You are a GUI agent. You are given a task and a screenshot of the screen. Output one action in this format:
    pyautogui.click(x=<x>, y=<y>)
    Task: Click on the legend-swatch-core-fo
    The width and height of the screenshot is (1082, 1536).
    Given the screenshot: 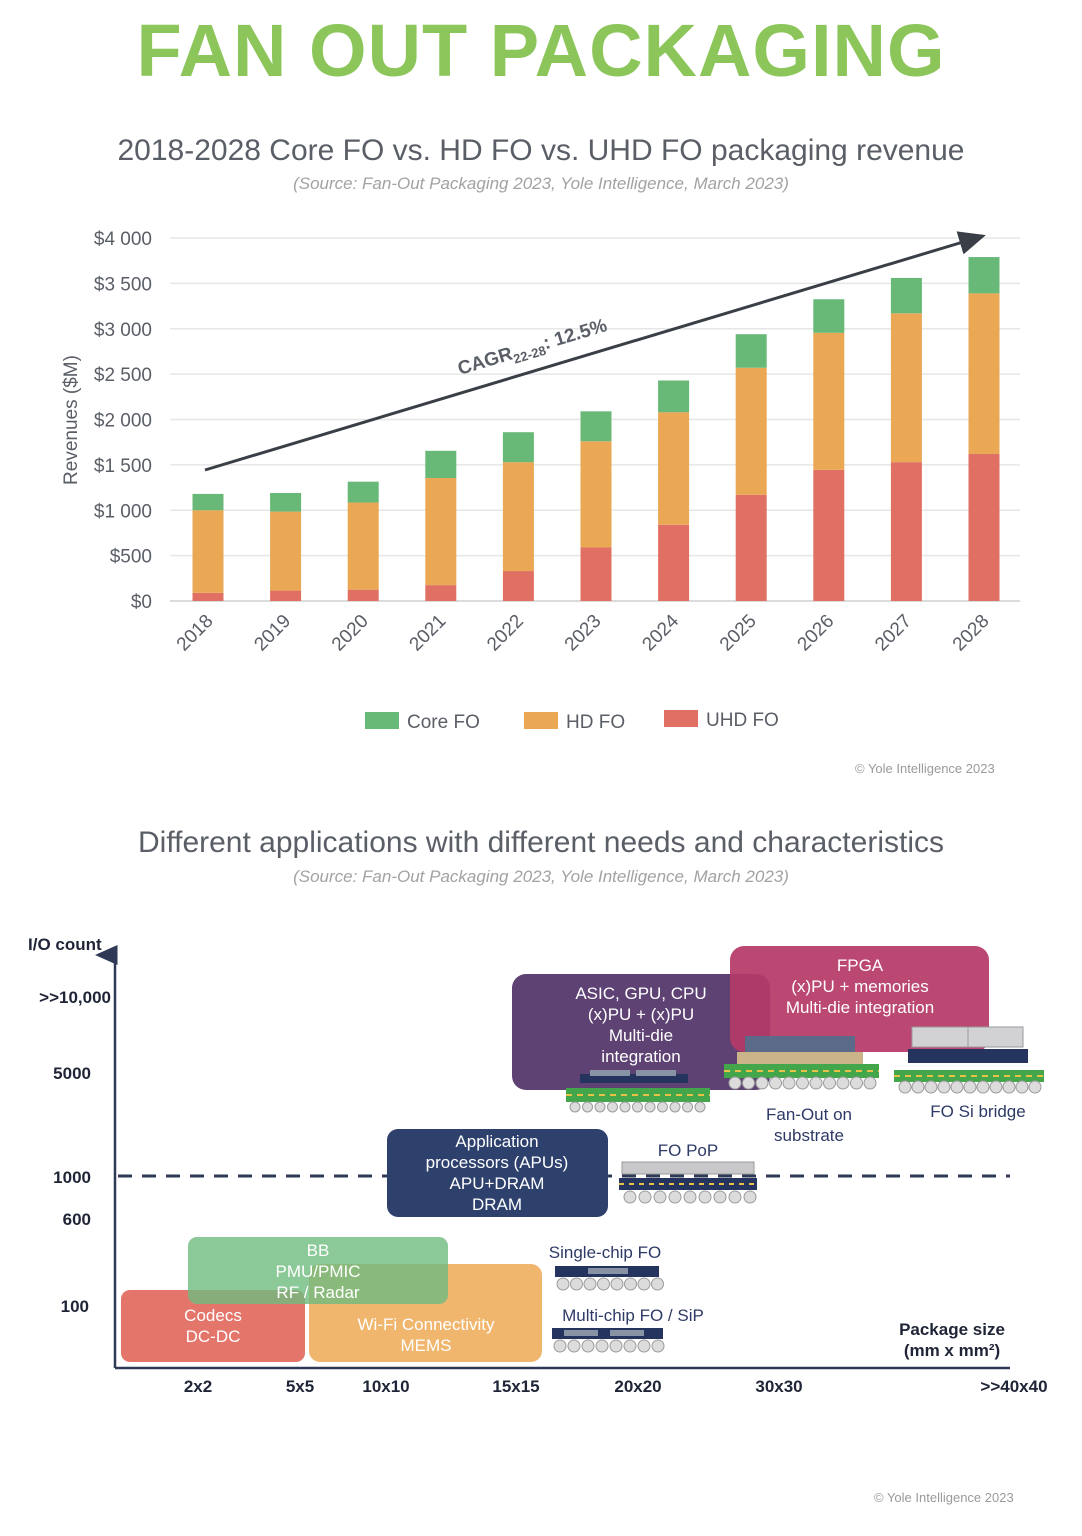 What is the action you would take?
    pyautogui.click(x=382, y=720)
    